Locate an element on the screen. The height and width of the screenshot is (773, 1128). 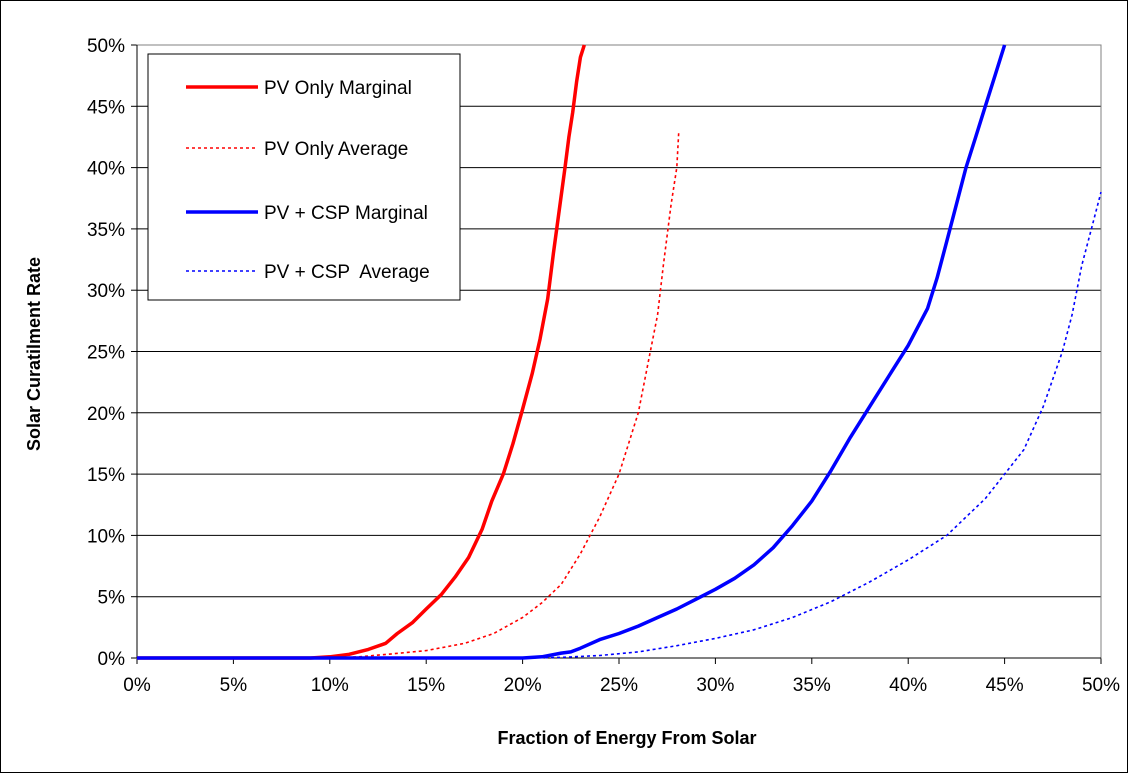
legend-label-3: PV + CSP Marginal is located at coordinates (346, 213).